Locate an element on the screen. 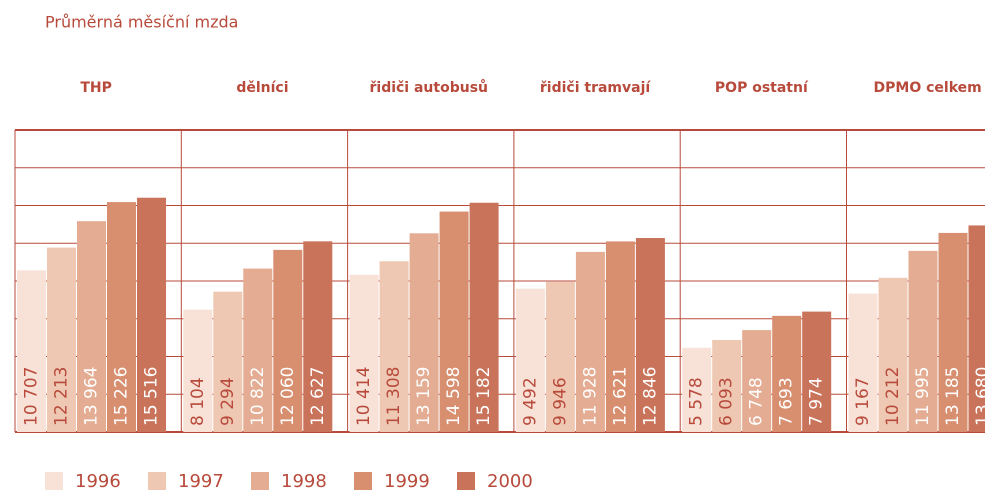 The width and height of the screenshot is (985, 491). chart-title: Průměrná měsíční mzda is located at coordinates (141, 22).